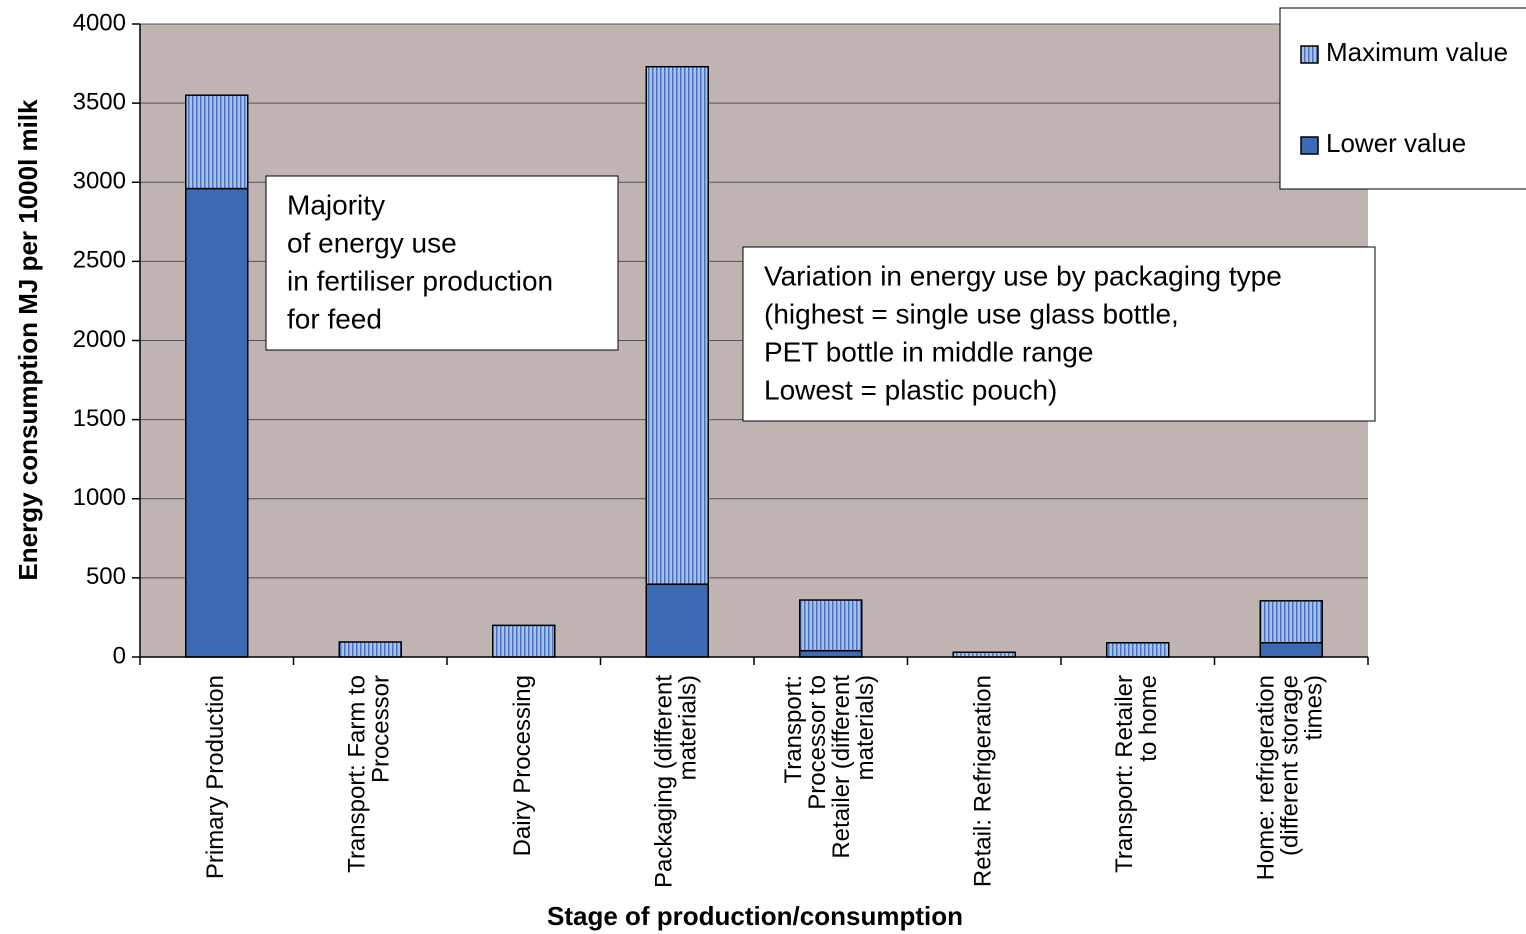  I want to click on x-axis-title: Stage of production/consumption, so click(755, 916).